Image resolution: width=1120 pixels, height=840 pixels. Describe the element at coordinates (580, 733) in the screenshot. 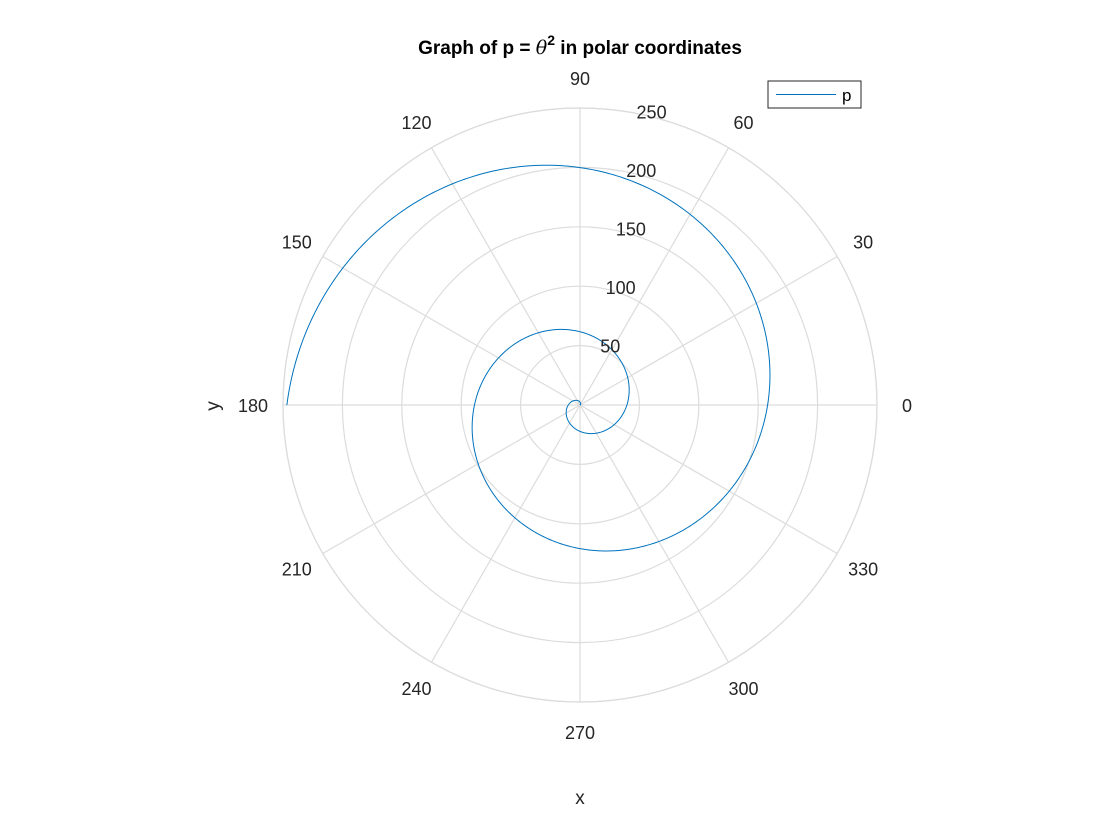

I see `theta-tick-label-270: 270` at that location.